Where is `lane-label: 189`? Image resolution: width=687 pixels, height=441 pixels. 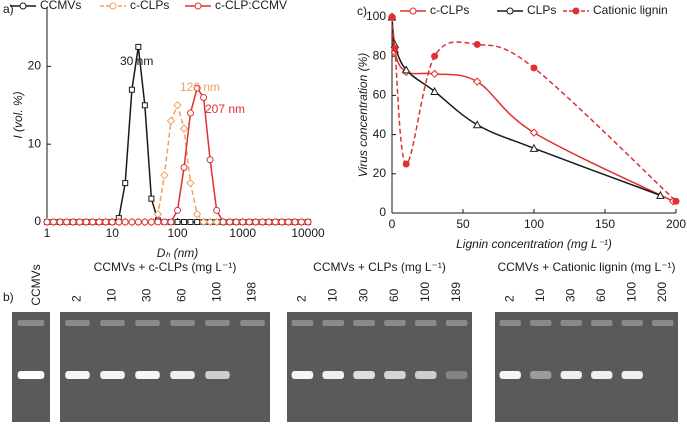
lane-label: 189 is located at coordinates (456, 292).